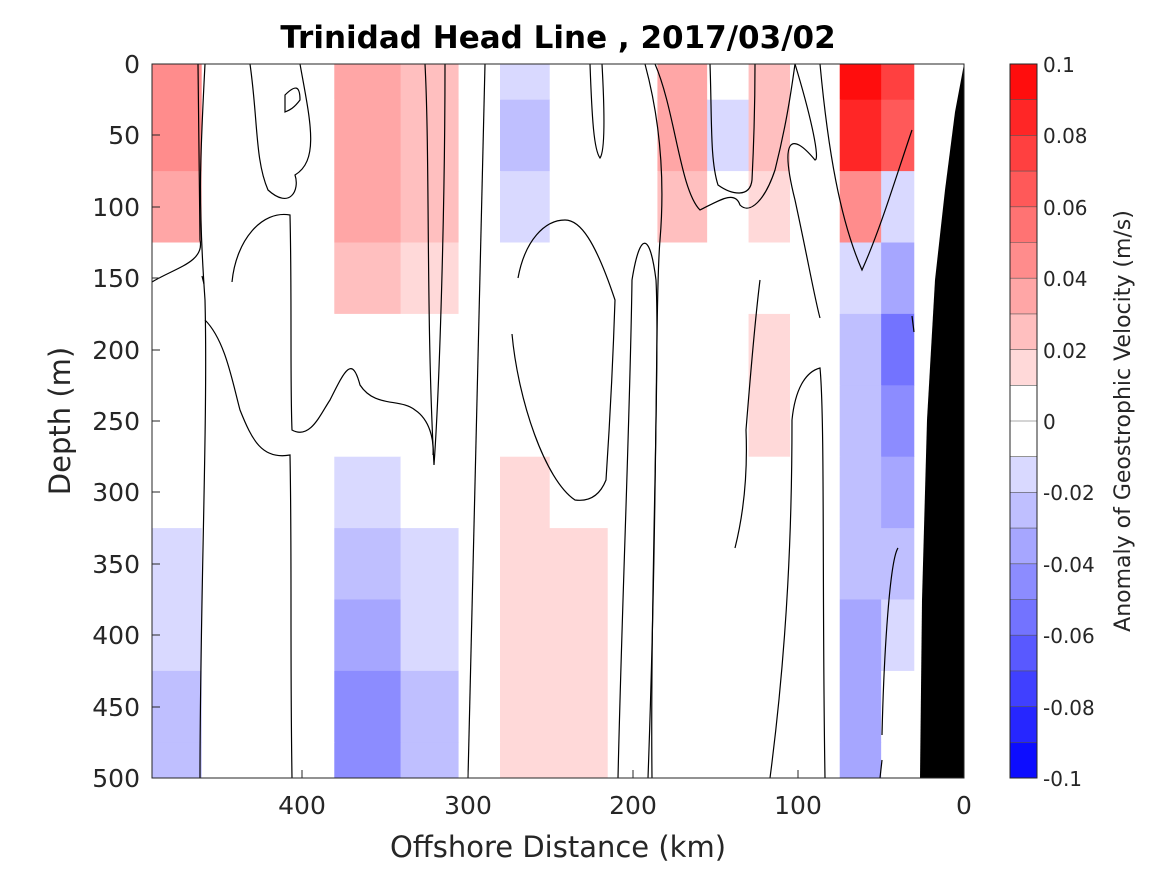  What do you see at coordinates (116, 707) in the screenshot?
I see `y-tick-label: 450` at bounding box center [116, 707].